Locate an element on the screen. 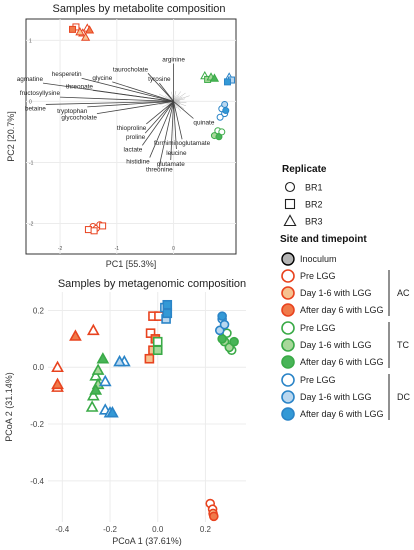 Image resolution: width=414 pixels, height=550 pixels. legend-label-dc-0: Pre LGG is located at coordinates (318, 380).